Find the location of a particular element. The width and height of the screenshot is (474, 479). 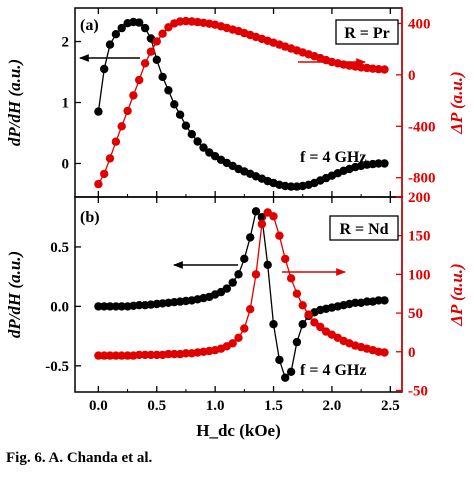

y-left-tick-label: 0.0 is located at coordinates (59, 307).